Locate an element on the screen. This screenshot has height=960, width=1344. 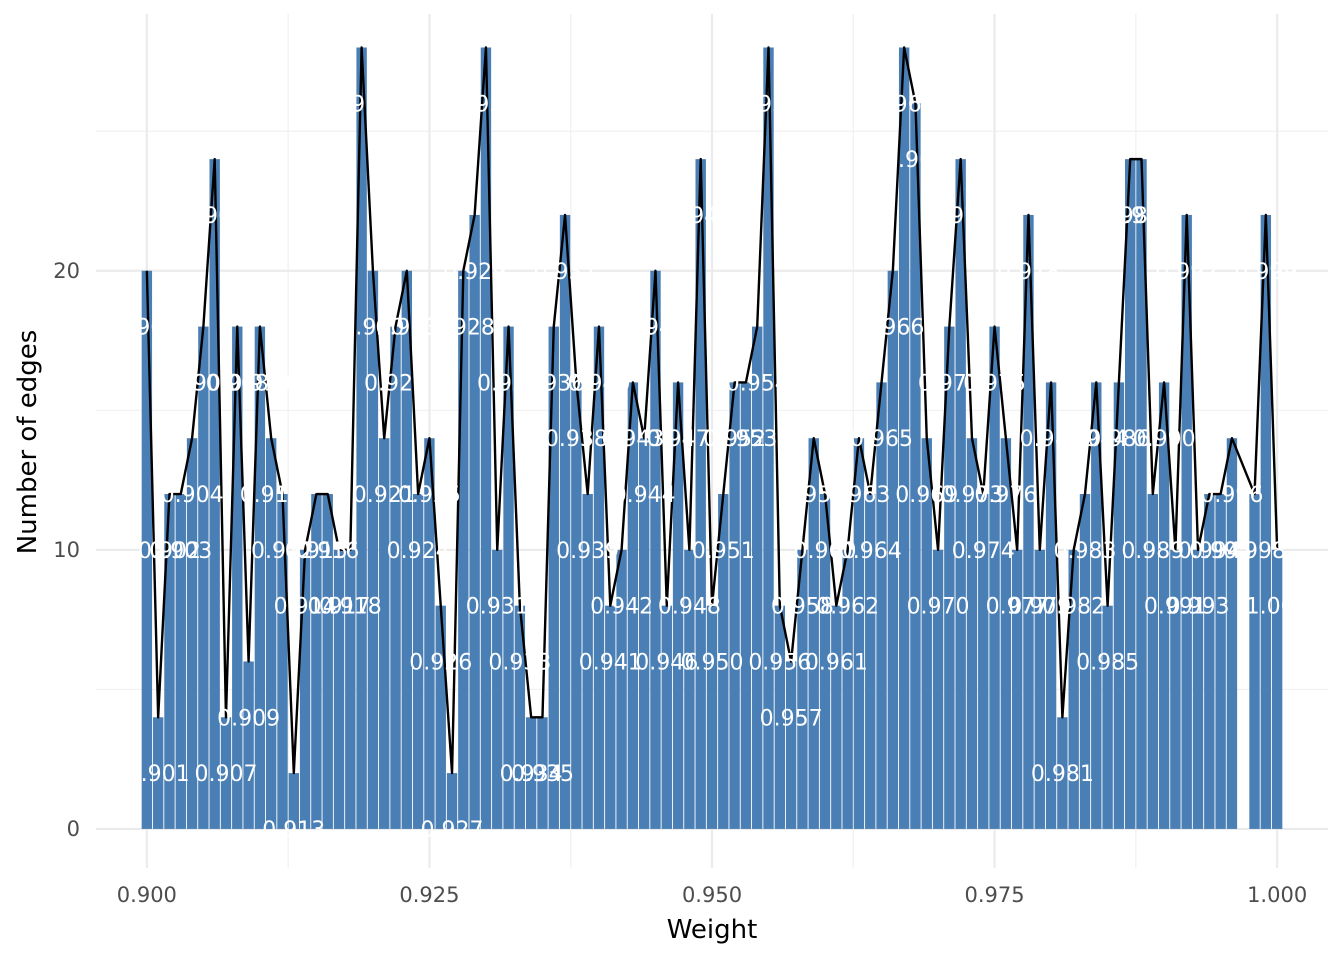
y-axis-title: Number of edges is located at coordinates (28, 442).